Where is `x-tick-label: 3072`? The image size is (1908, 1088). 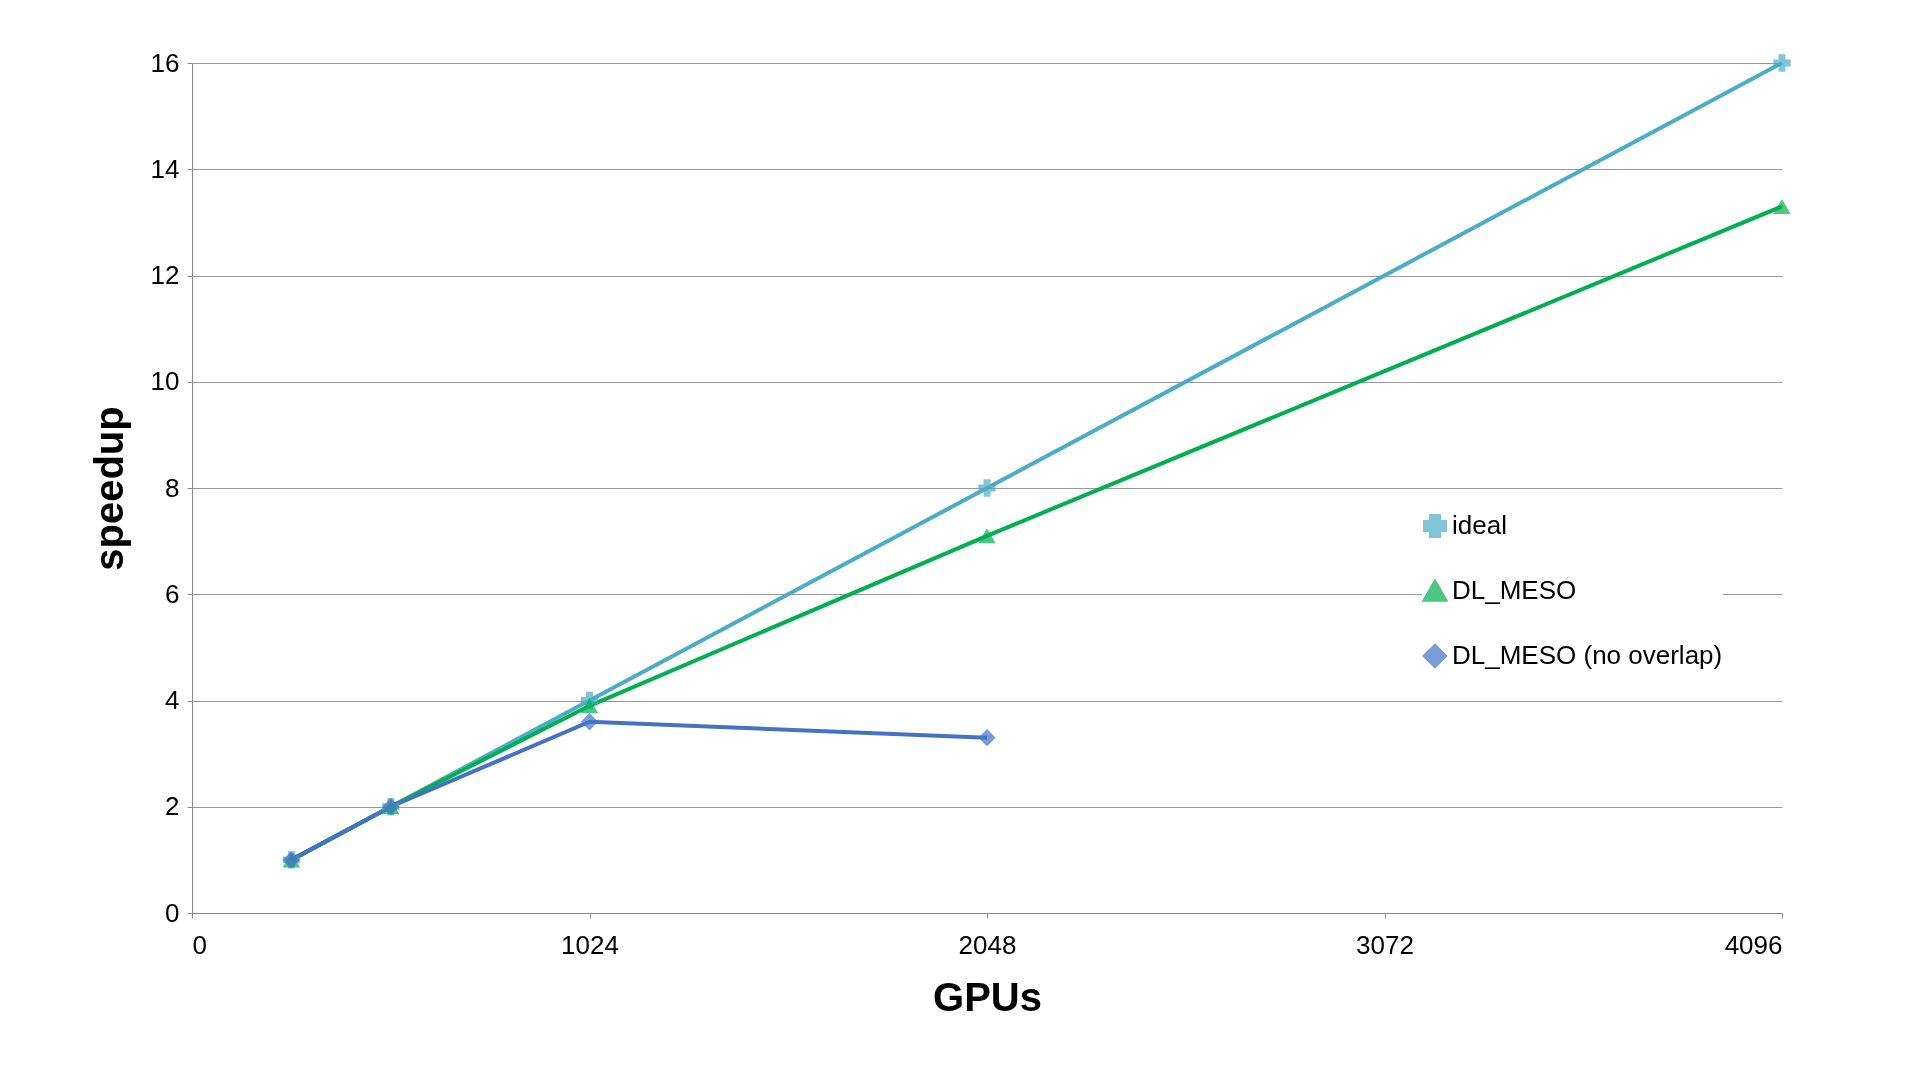
x-tick-label: 3072 is located at coordinates (1385, 944).